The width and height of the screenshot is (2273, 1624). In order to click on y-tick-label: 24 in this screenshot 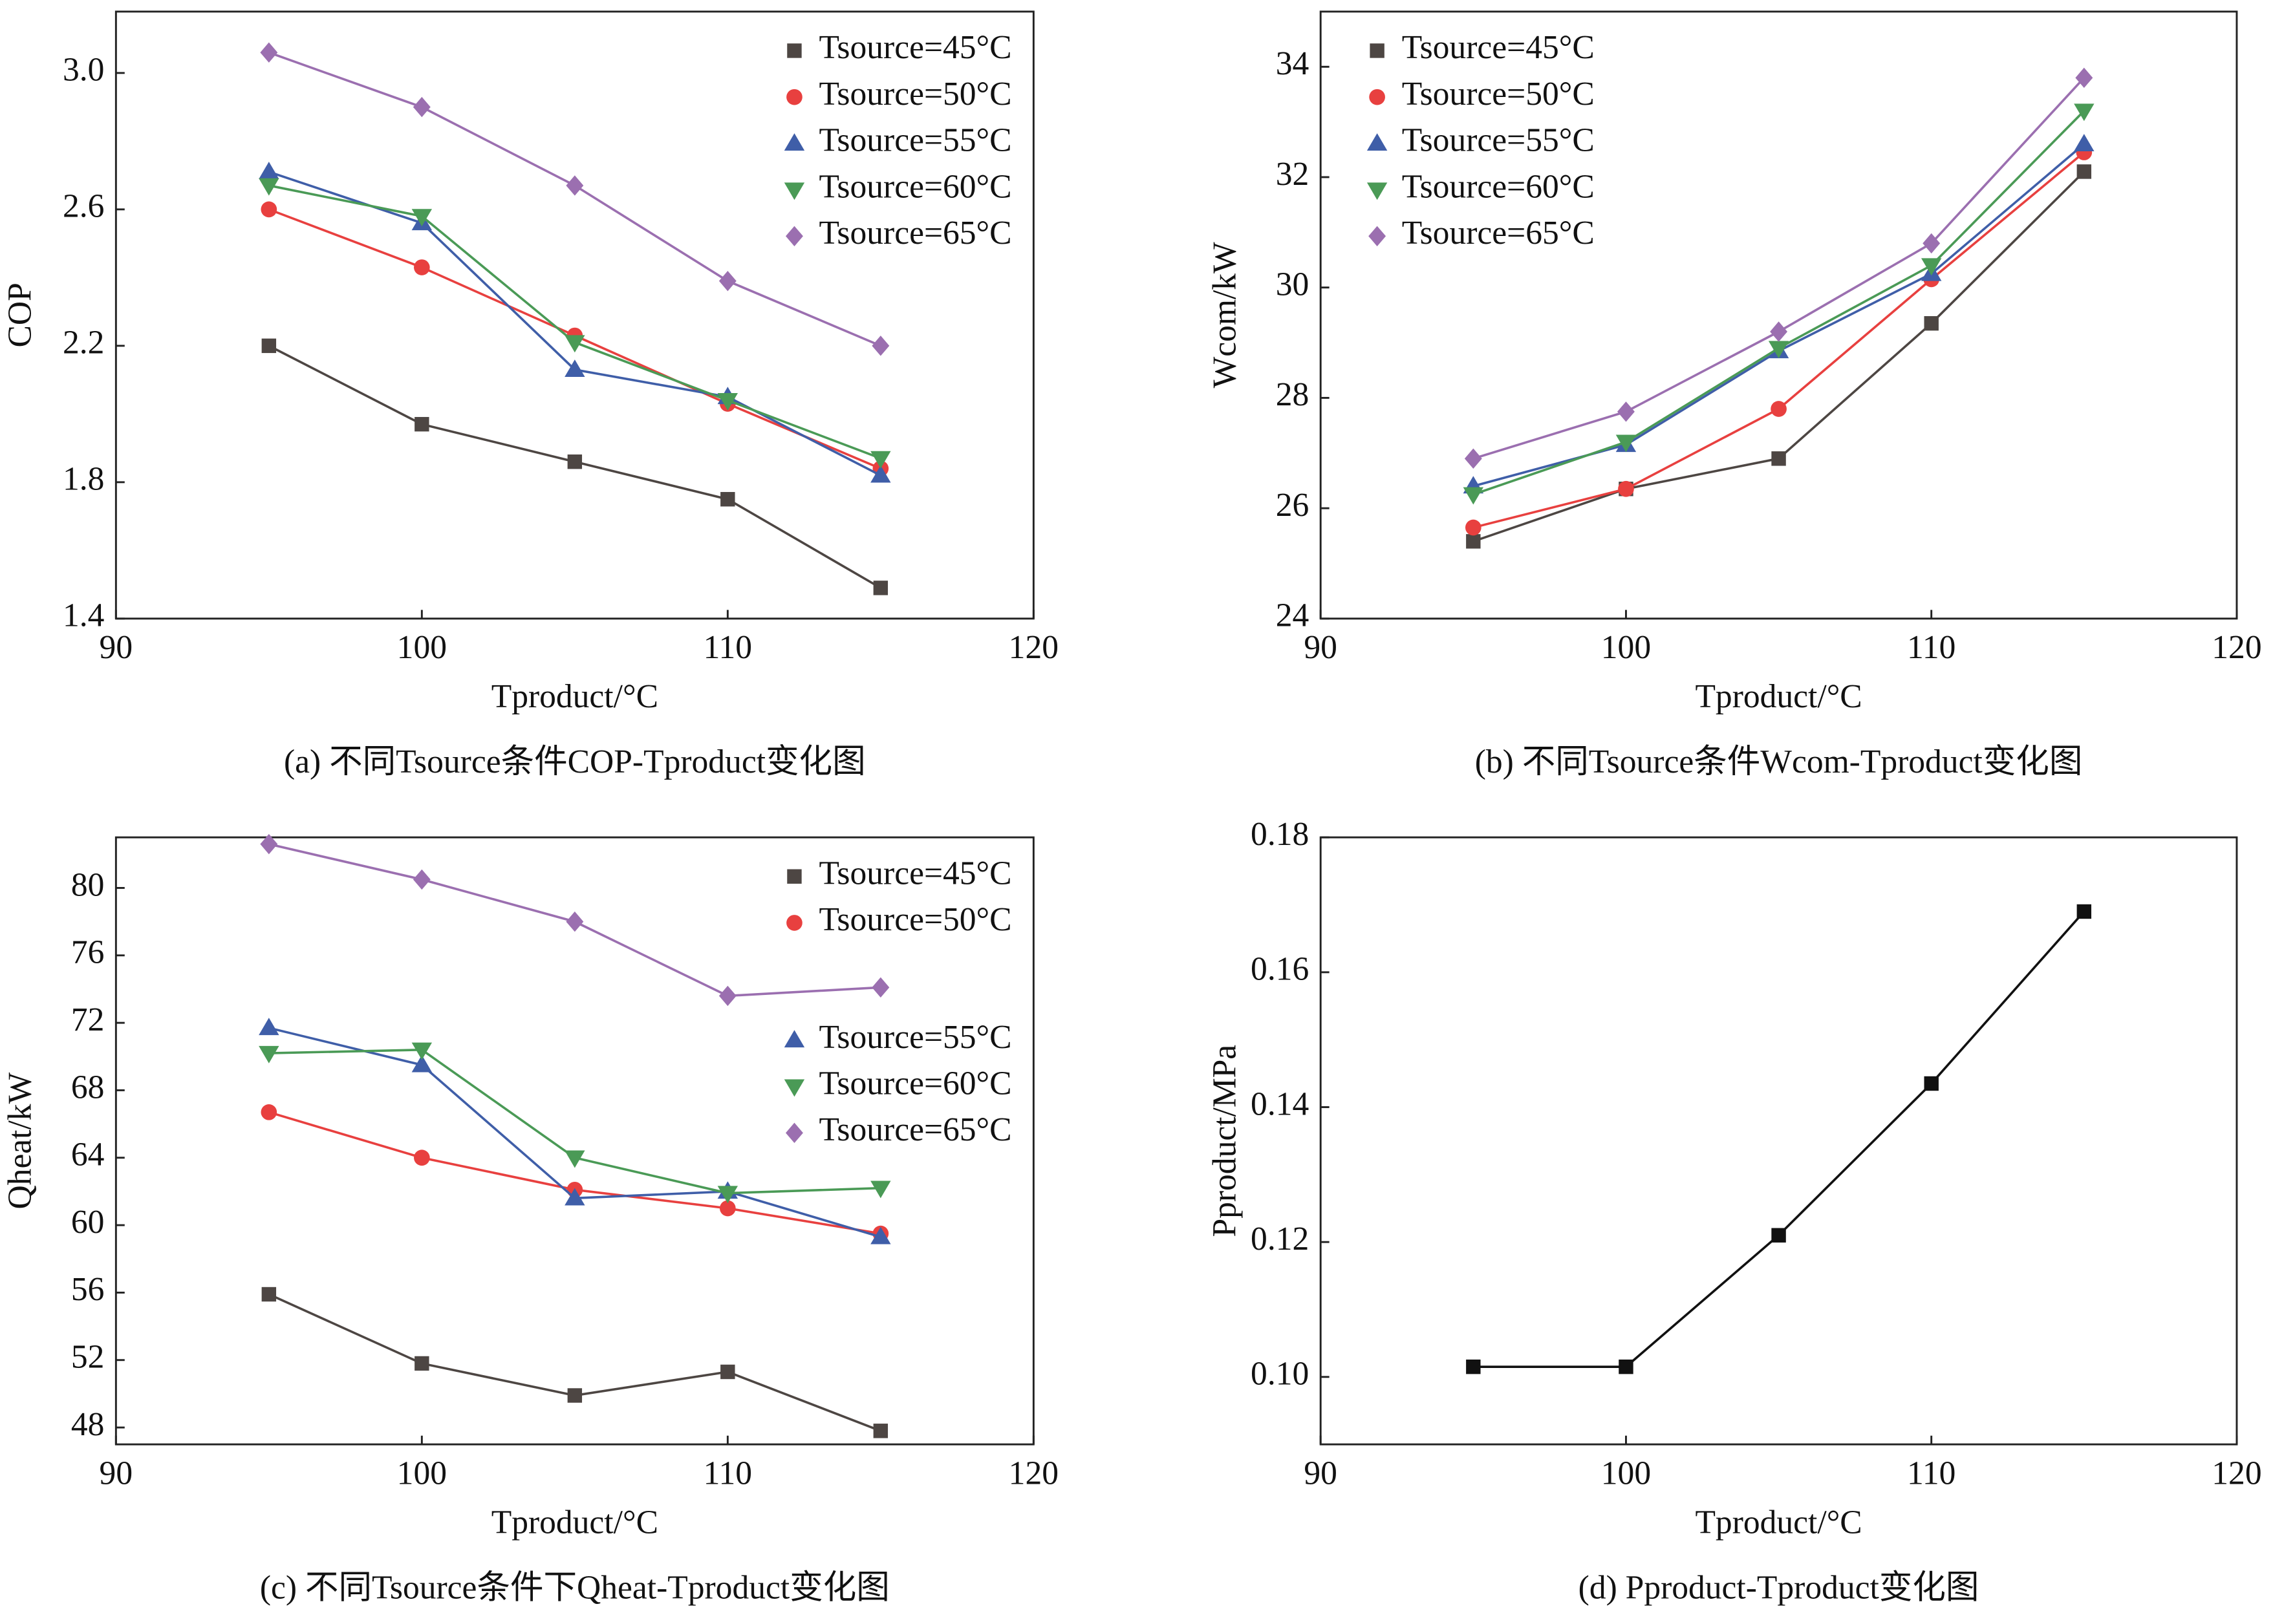, I will do `click(1292, 615)`.